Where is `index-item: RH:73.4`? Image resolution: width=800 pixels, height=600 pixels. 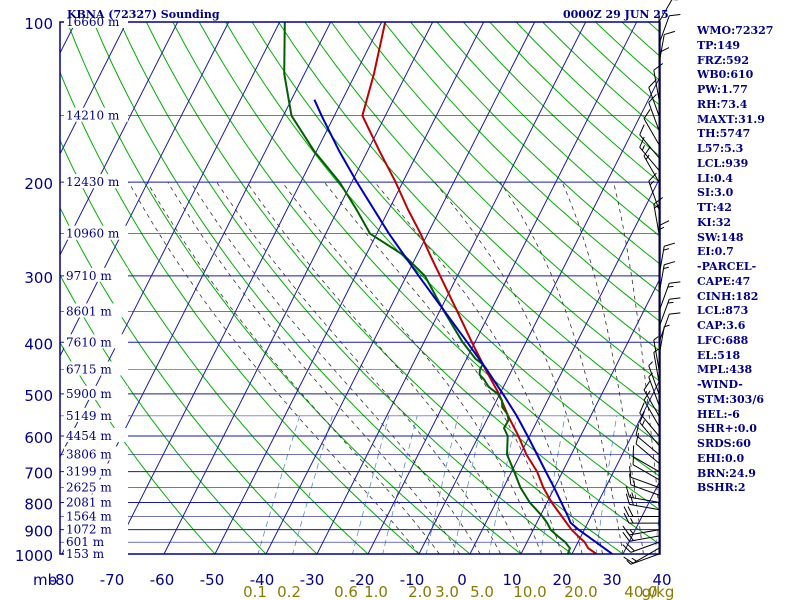 index-item: RH:73.4 is located at coordinates (722, 104).